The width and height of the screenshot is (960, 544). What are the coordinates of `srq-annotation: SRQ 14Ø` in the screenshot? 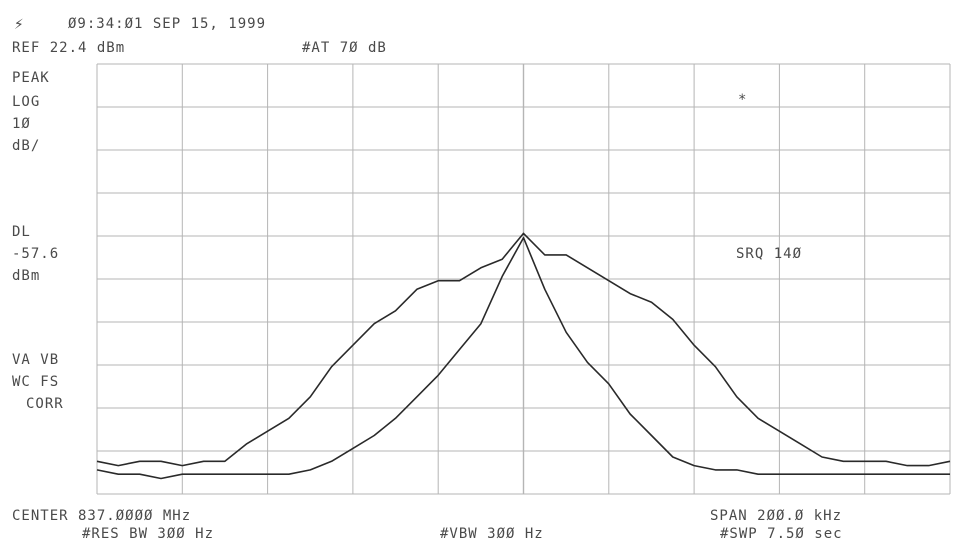 It's located at (769, 254).